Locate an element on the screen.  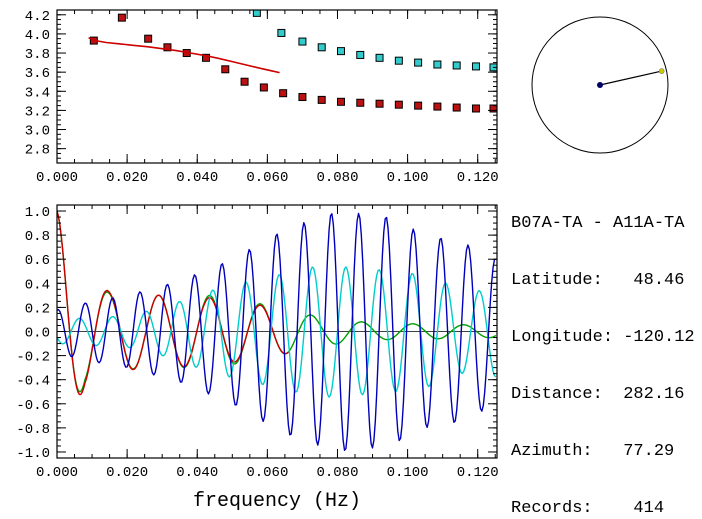
info-distance: Distance: 282.16 is located at coordinates (598, 394).